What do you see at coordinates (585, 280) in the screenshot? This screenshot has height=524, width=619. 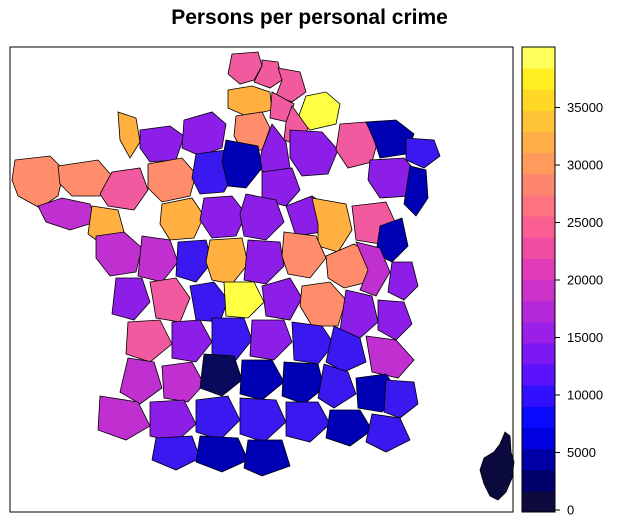 I see `color-bar-tick-label: 20000` at bounding box center [585, 280].